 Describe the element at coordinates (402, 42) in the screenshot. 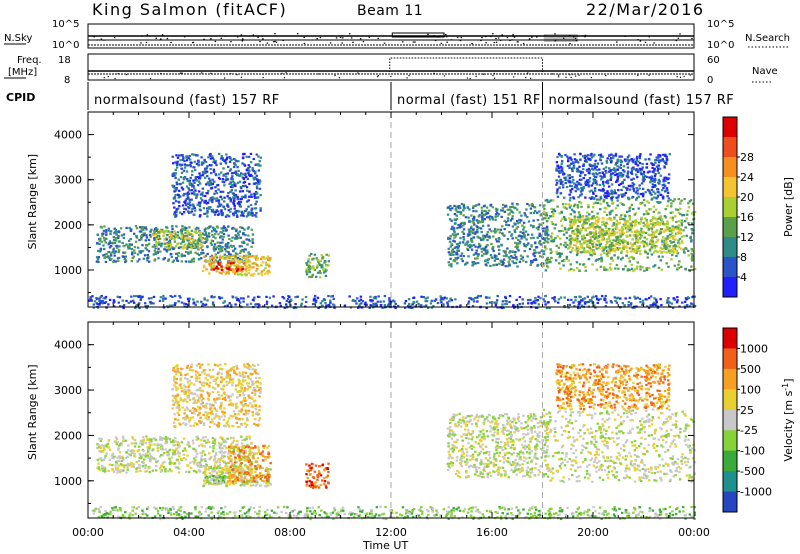

I see `nsky-sample` at that location.